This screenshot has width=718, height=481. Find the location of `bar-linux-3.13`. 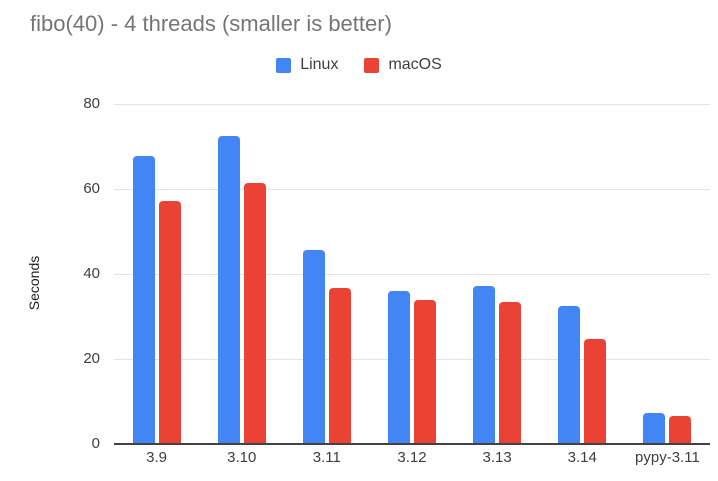

bar-linux-3.13 is located at coordinates (484, 365).